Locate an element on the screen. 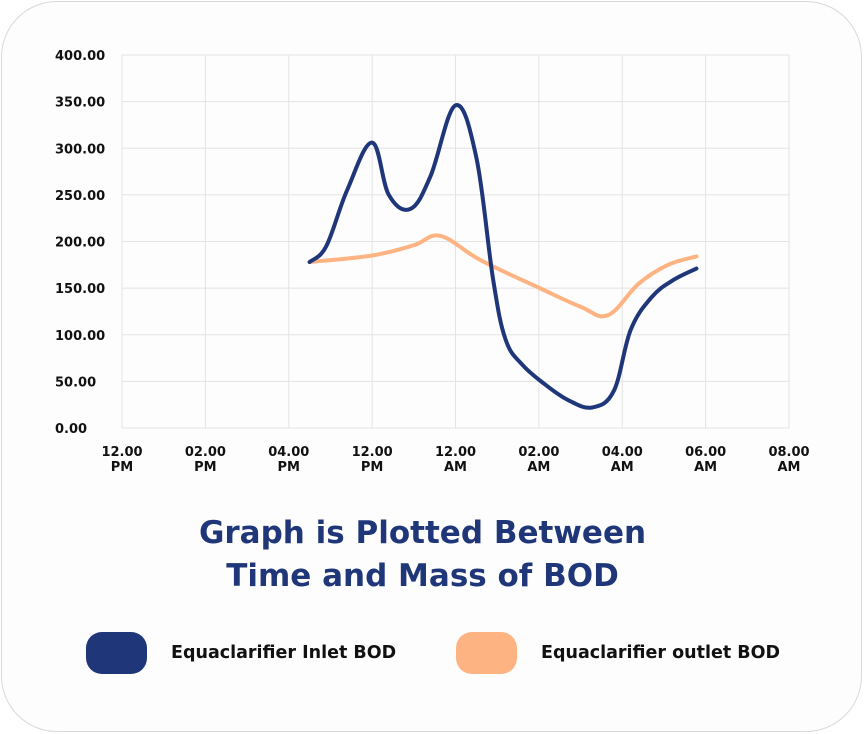 This screenshot has height=734, width=865. y-tick-label: 100.00 is located at coordinates (80, 336).